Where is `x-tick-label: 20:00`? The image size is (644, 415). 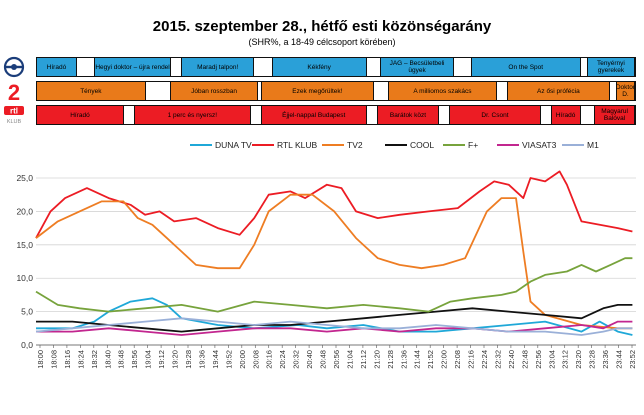 x-tick-label: 20:00 is located at coordinates (242, 359).